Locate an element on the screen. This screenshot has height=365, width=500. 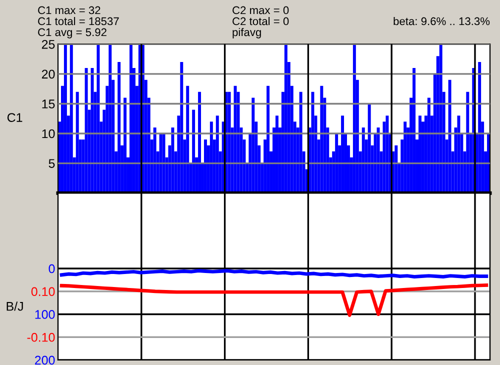
y-tick-label: 0 is located at coordinates (51, 269).